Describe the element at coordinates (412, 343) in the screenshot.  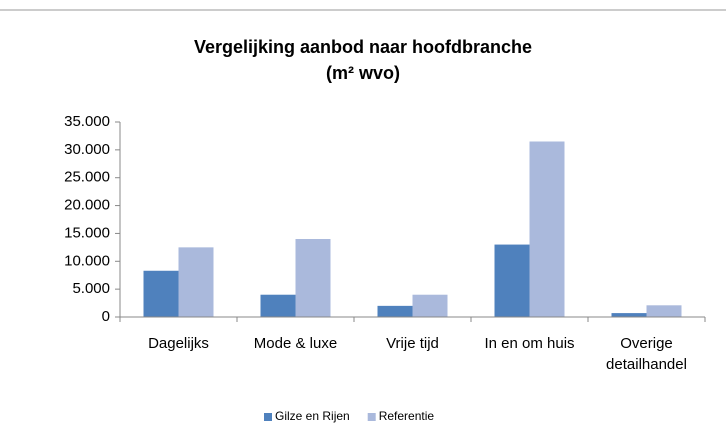
I see `x-tick-label: Vrije tijd` at that location.